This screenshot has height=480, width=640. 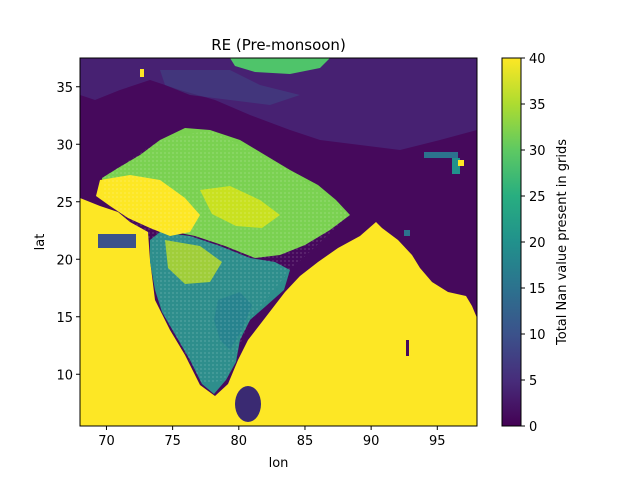 What do you see at coordinates (272, 437) in the screenshot?
I see `x-axis-ticks: 70 75 80 85 90 95` at bounding box center [272, 437].